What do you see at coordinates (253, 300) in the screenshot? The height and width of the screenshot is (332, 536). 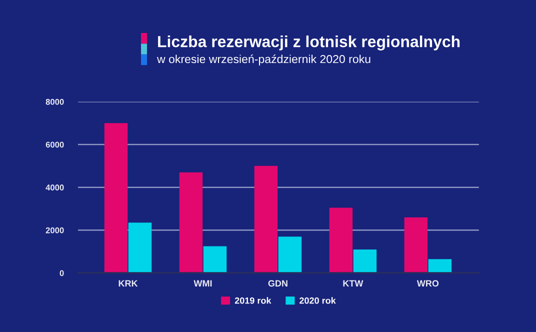 I see `legend-label: 2019 rok` at bounding box center [253, 300].